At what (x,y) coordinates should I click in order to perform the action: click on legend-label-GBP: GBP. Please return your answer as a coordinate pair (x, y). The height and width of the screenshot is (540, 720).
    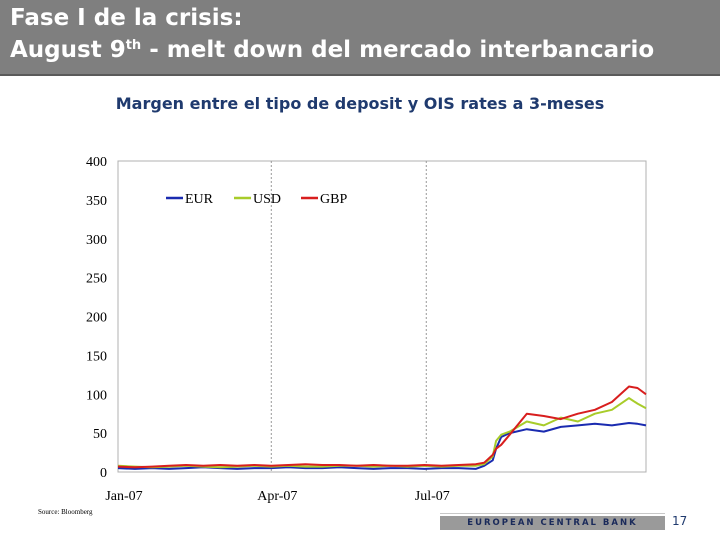
    Looking at the image, I should click on (333, 199).